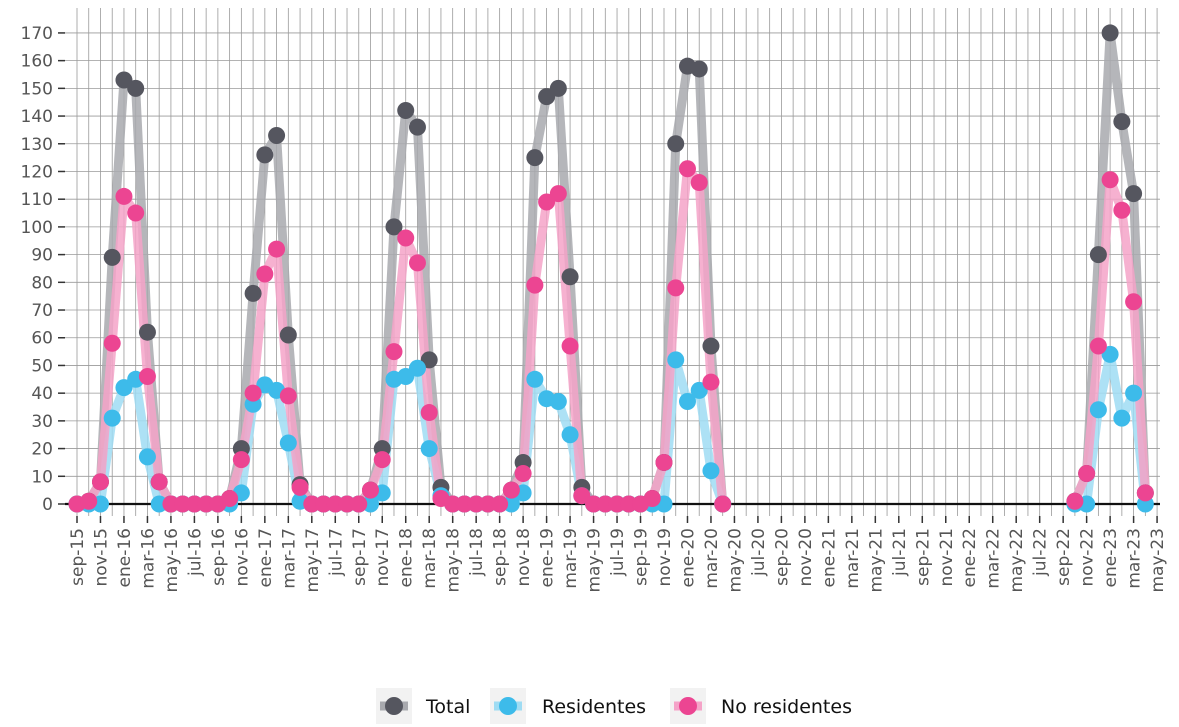  I want to click on legend-label: Residentes, so click(594, 707).